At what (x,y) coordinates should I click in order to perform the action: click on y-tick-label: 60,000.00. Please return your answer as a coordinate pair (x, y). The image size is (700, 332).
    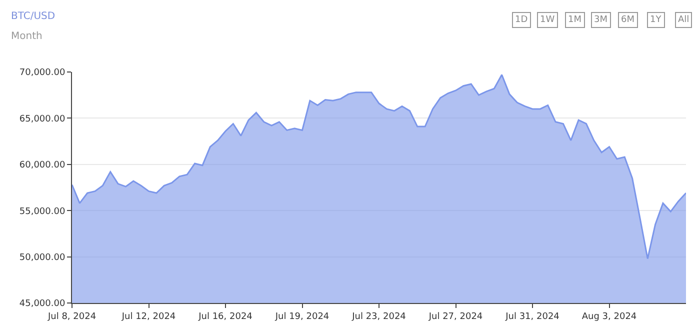
    Looking at the image, I should click on (42, 165).